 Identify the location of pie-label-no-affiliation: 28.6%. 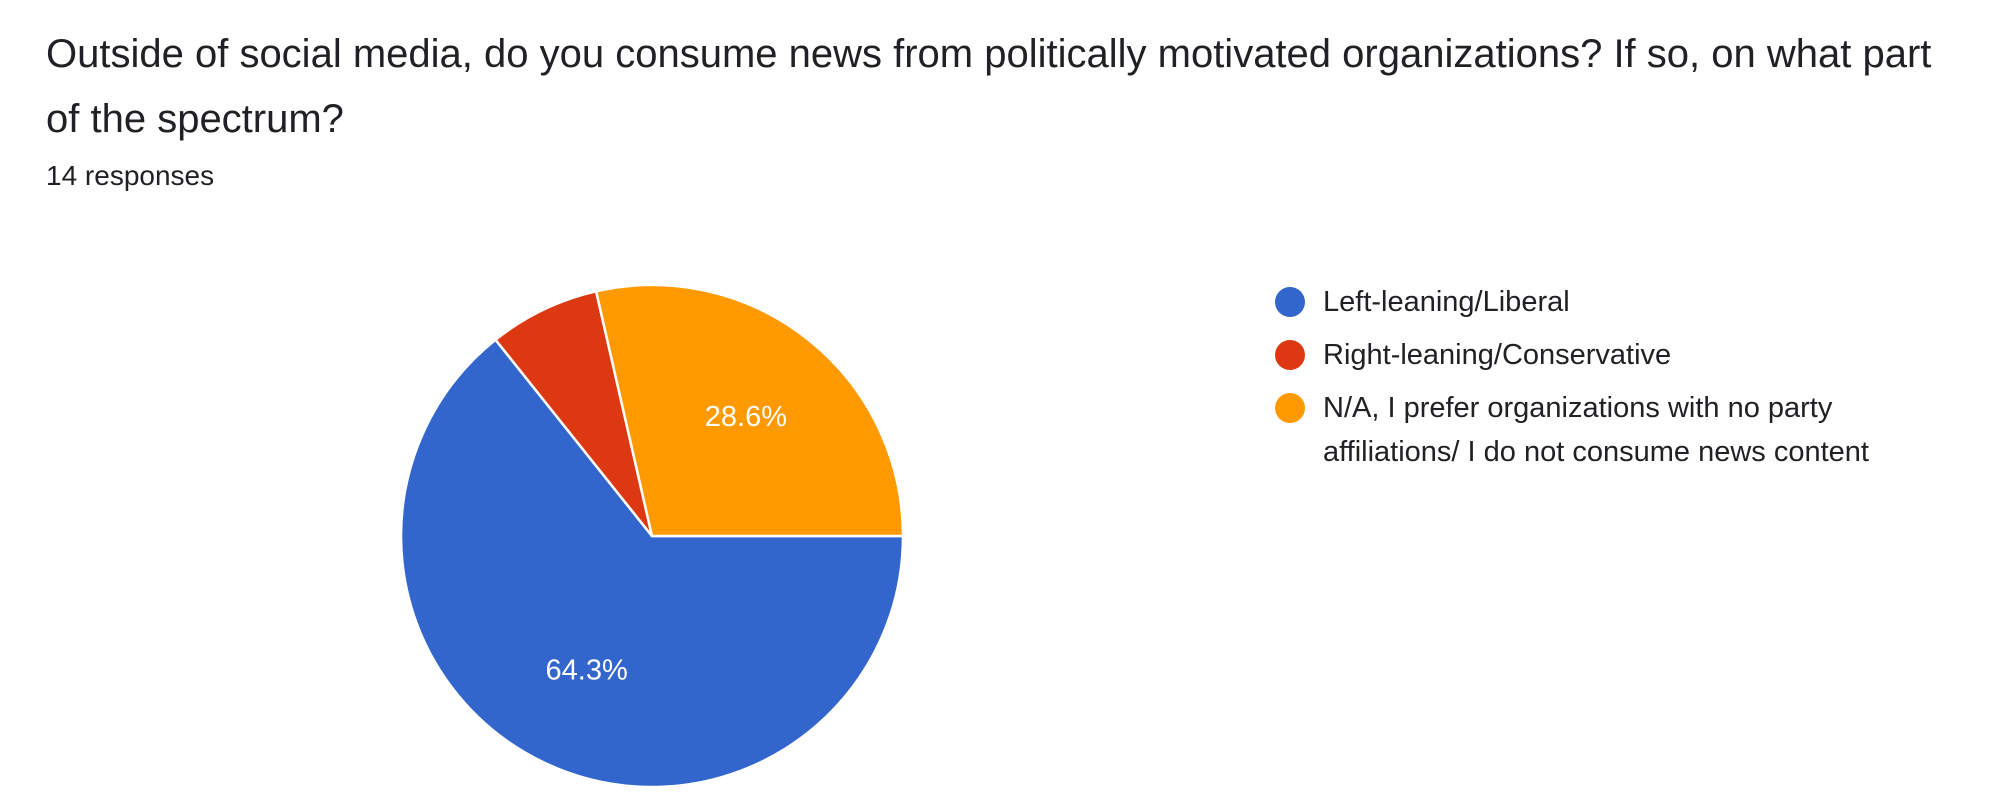
(746, 417).